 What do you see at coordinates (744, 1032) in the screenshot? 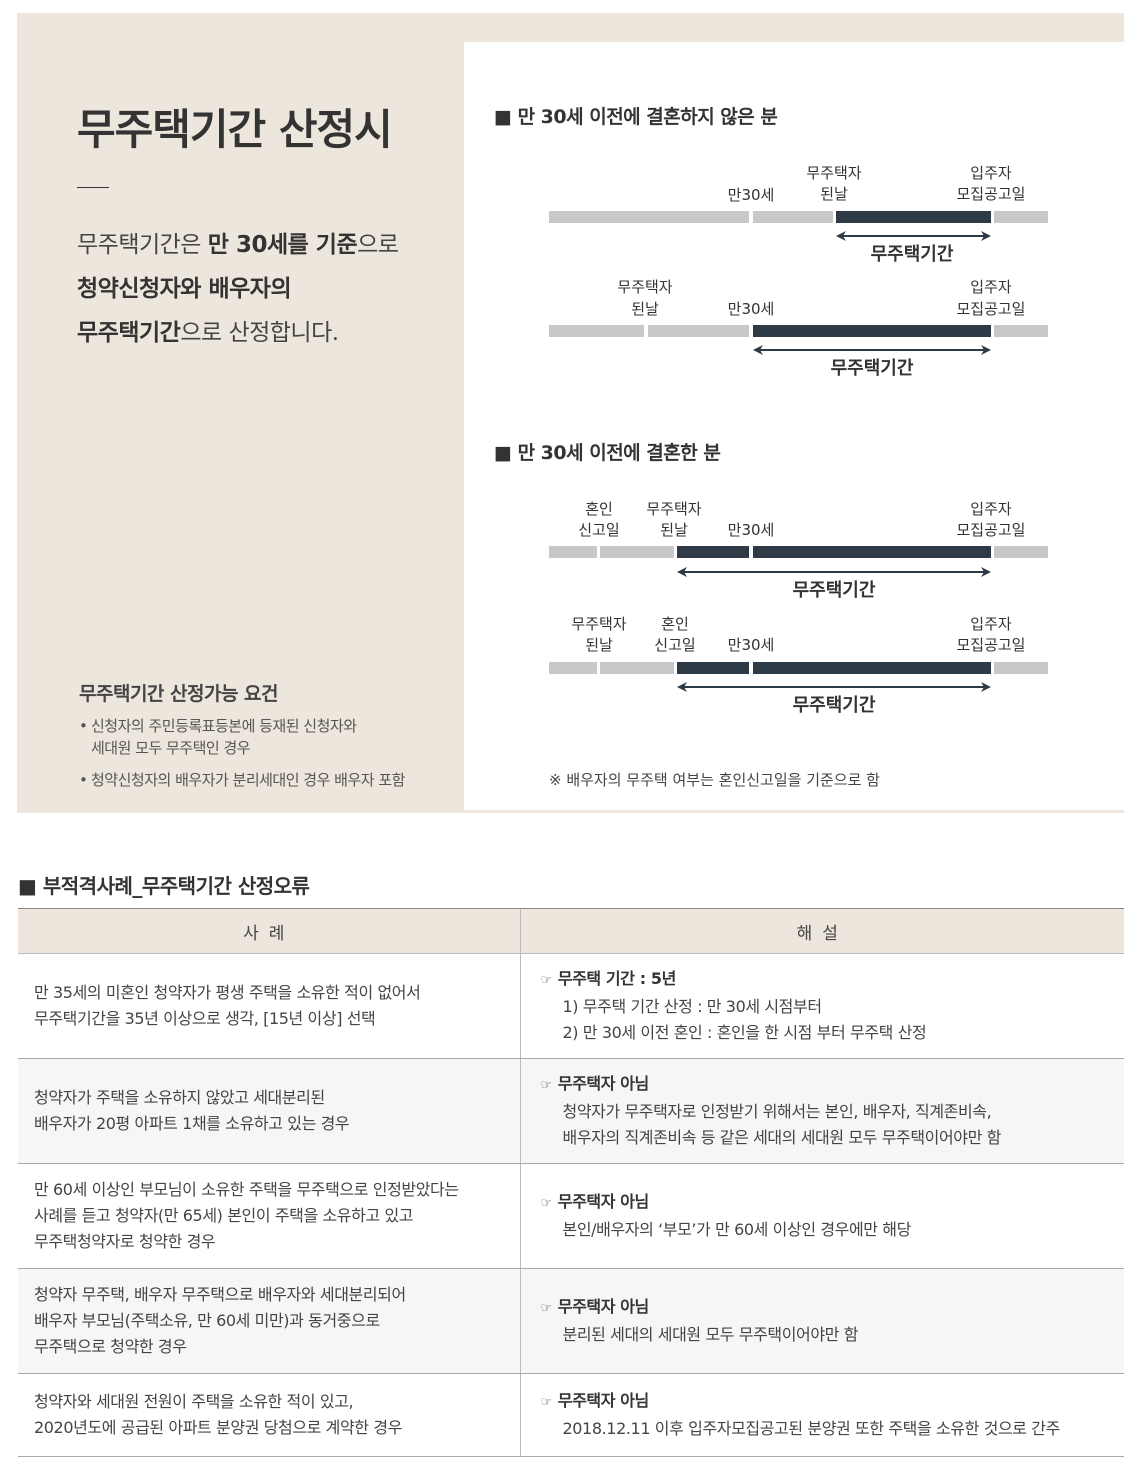
I see `explanation-line: 2) 만 30세 이전 혼인 : 혼인을 한 시점 부터 무주택 산정` at bounding box center [744, 1032].